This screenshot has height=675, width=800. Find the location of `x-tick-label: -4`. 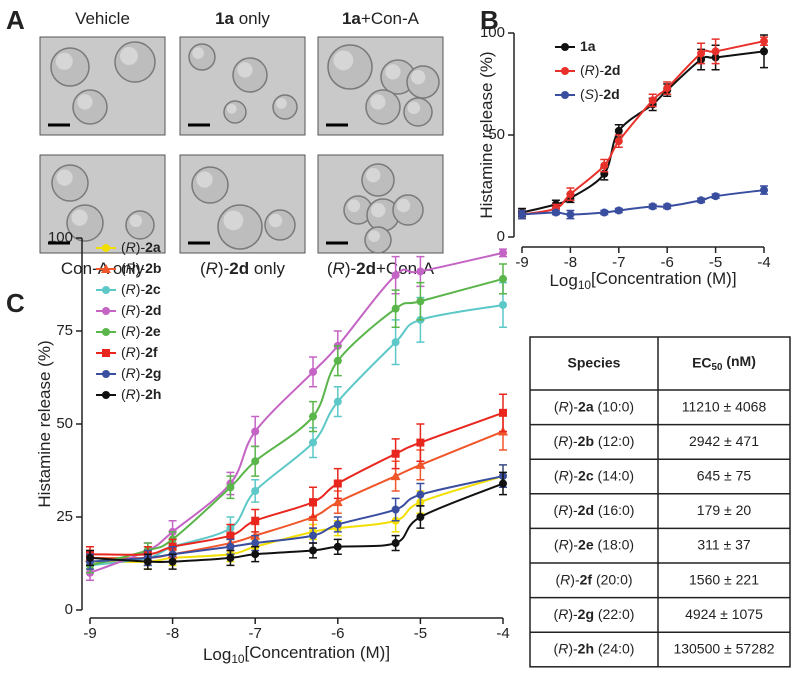

x-tick-label: -4 is located at coordinates (502, 633).